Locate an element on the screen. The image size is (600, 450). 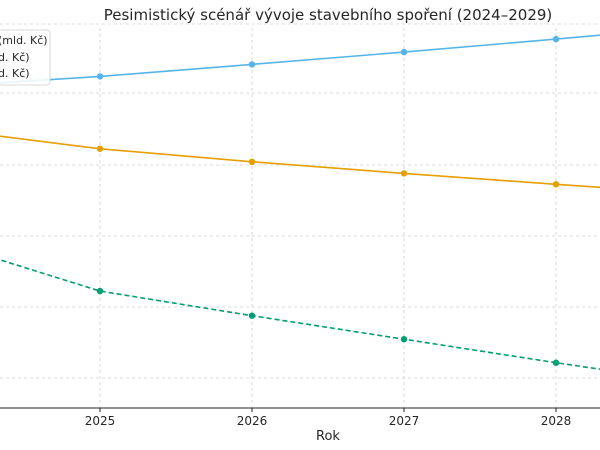
x-tick-label: 2025 is located at coordinates (100, 421).